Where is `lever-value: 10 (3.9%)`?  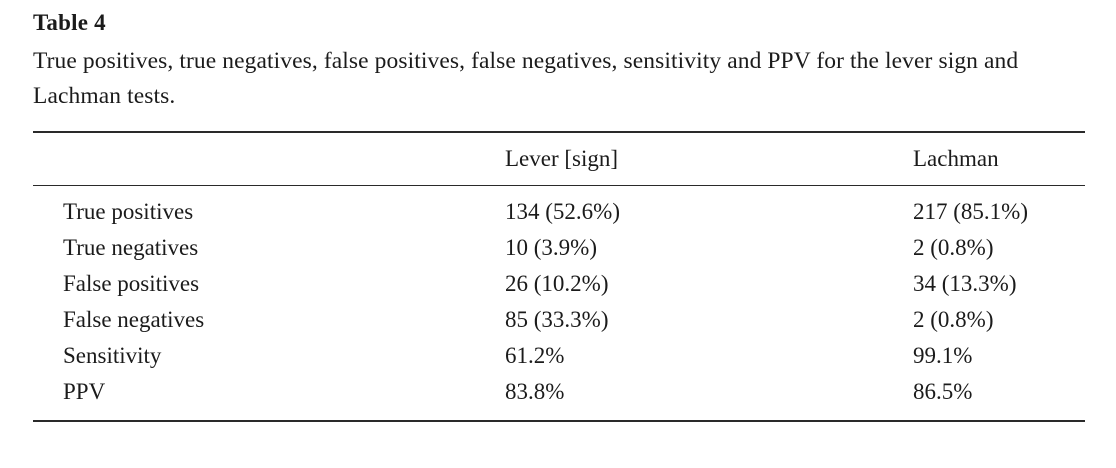
lever-value: 10 (3.9%) is located at coordinates (551, 247).